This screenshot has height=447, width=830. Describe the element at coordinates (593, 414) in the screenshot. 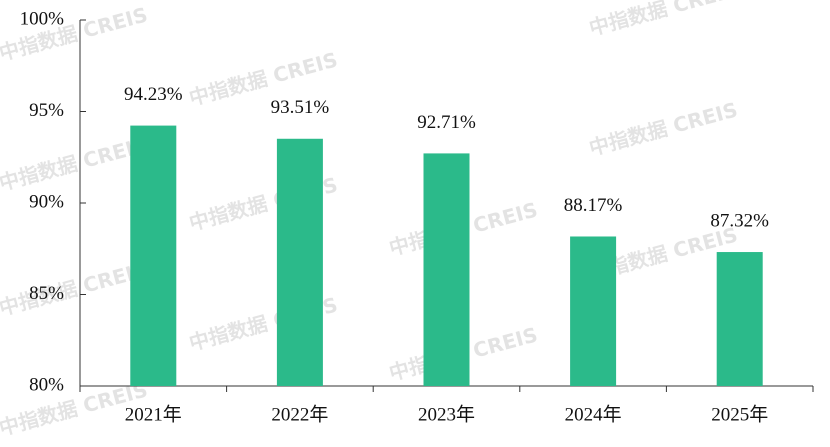

I see `x-tick-label: 2024年` at that location.